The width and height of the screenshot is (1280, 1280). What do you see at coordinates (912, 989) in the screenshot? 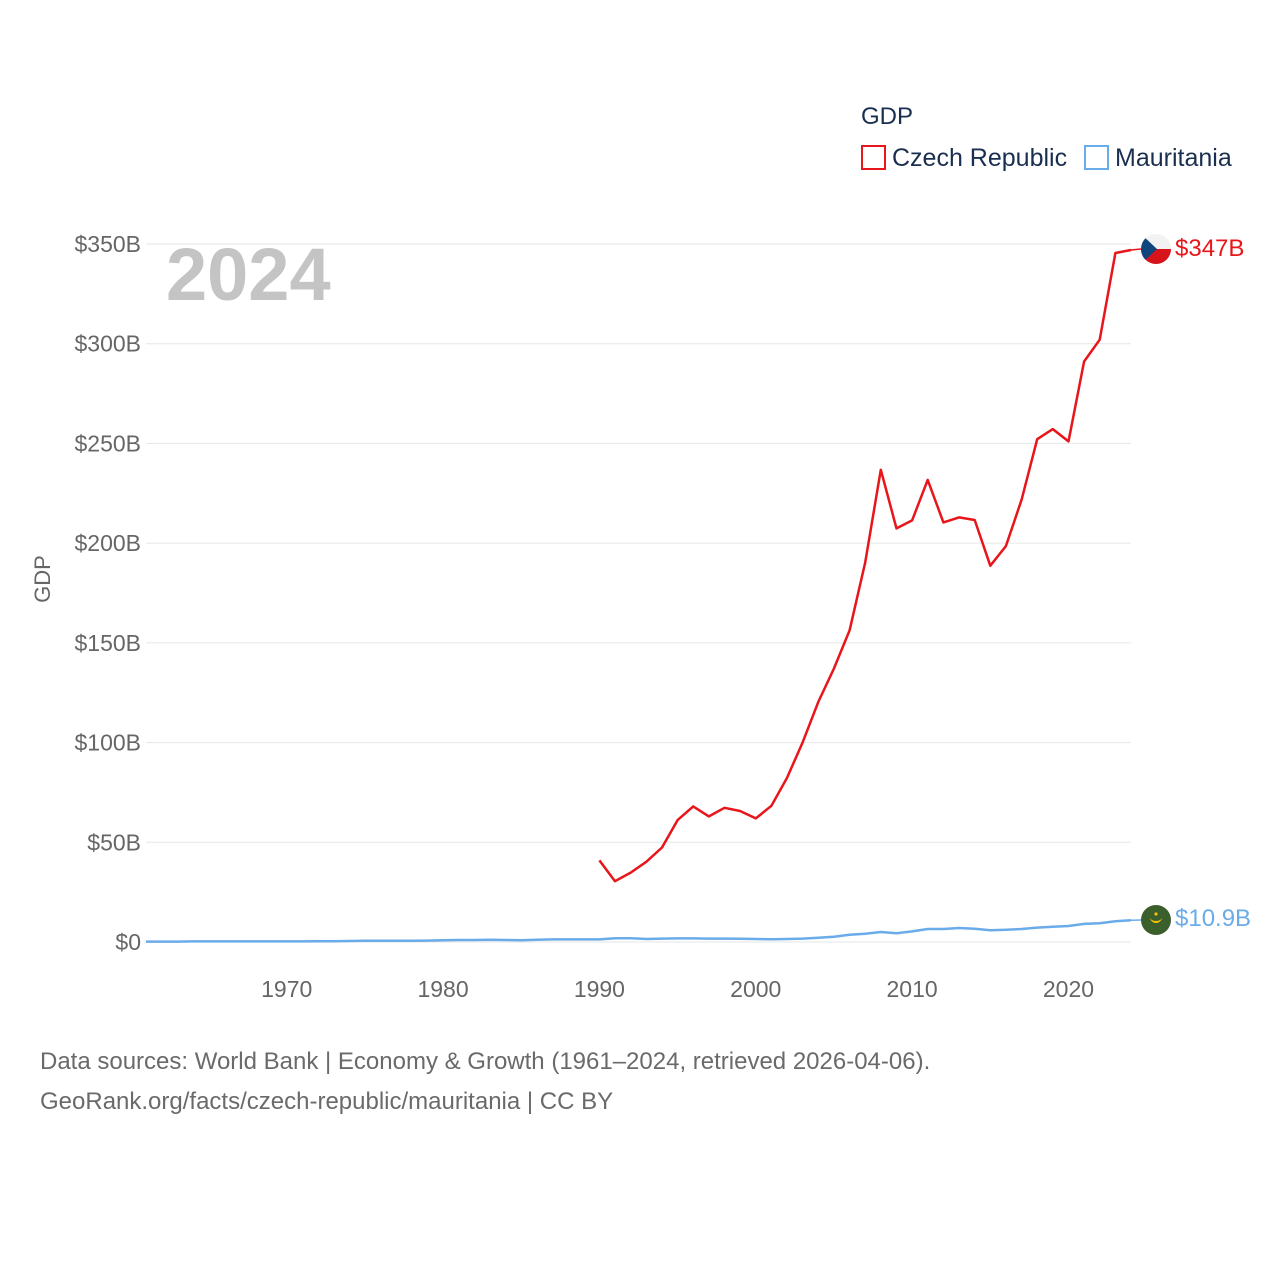
I see `x-tick-label: 2010` at bounding box center [912, 989].